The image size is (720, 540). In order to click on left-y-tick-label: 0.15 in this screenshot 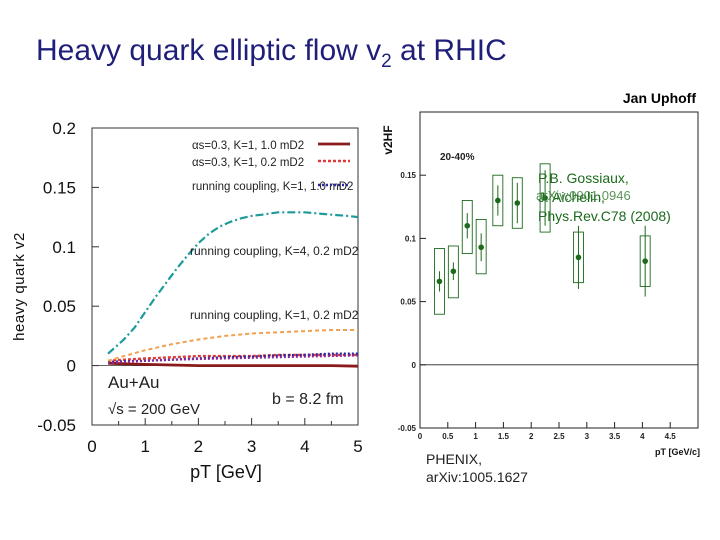, I will do `click(59, 187)`.